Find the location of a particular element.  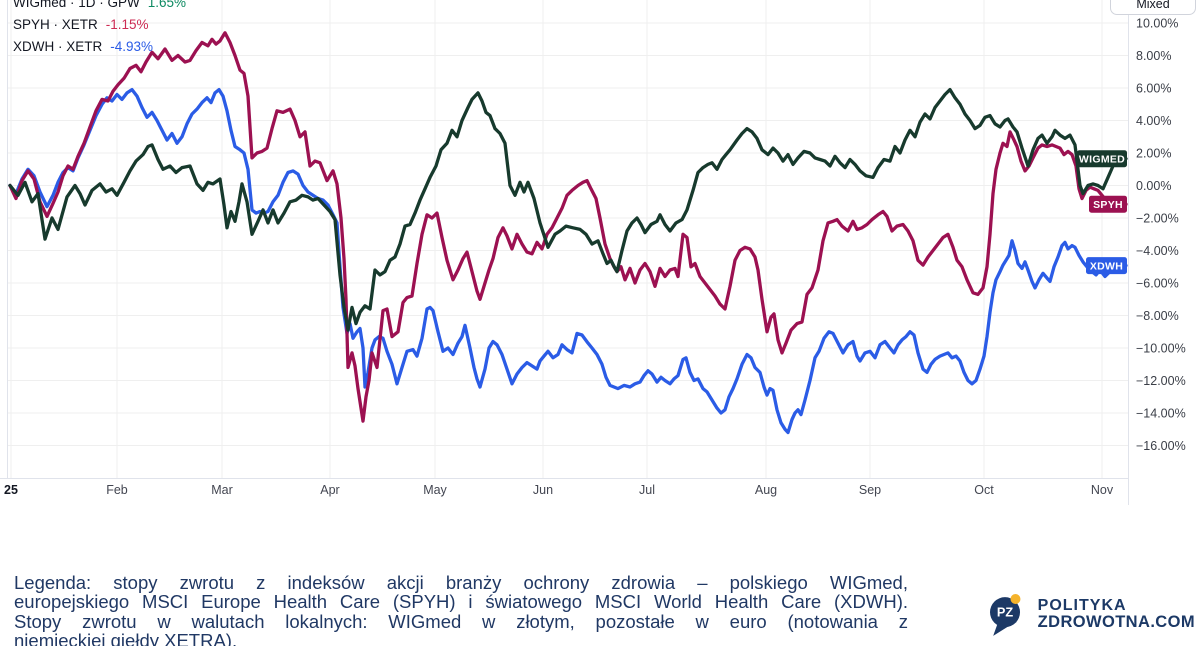

x-tick-label: Jun is located at coordinates (543, 490).